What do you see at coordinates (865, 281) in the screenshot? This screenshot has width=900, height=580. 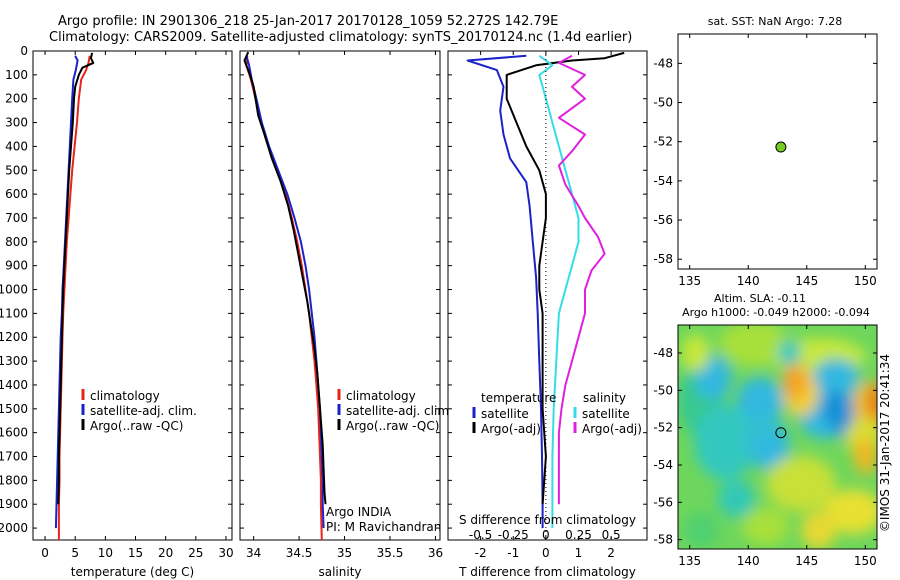 I see `sst-map-xtick-label: 150` at bounding box center [865, 281].